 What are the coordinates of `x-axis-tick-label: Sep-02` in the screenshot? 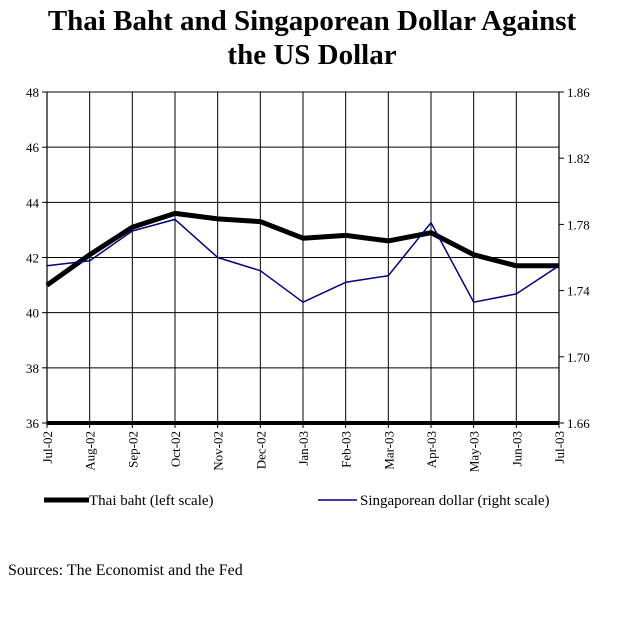 It's located at (132, 449).